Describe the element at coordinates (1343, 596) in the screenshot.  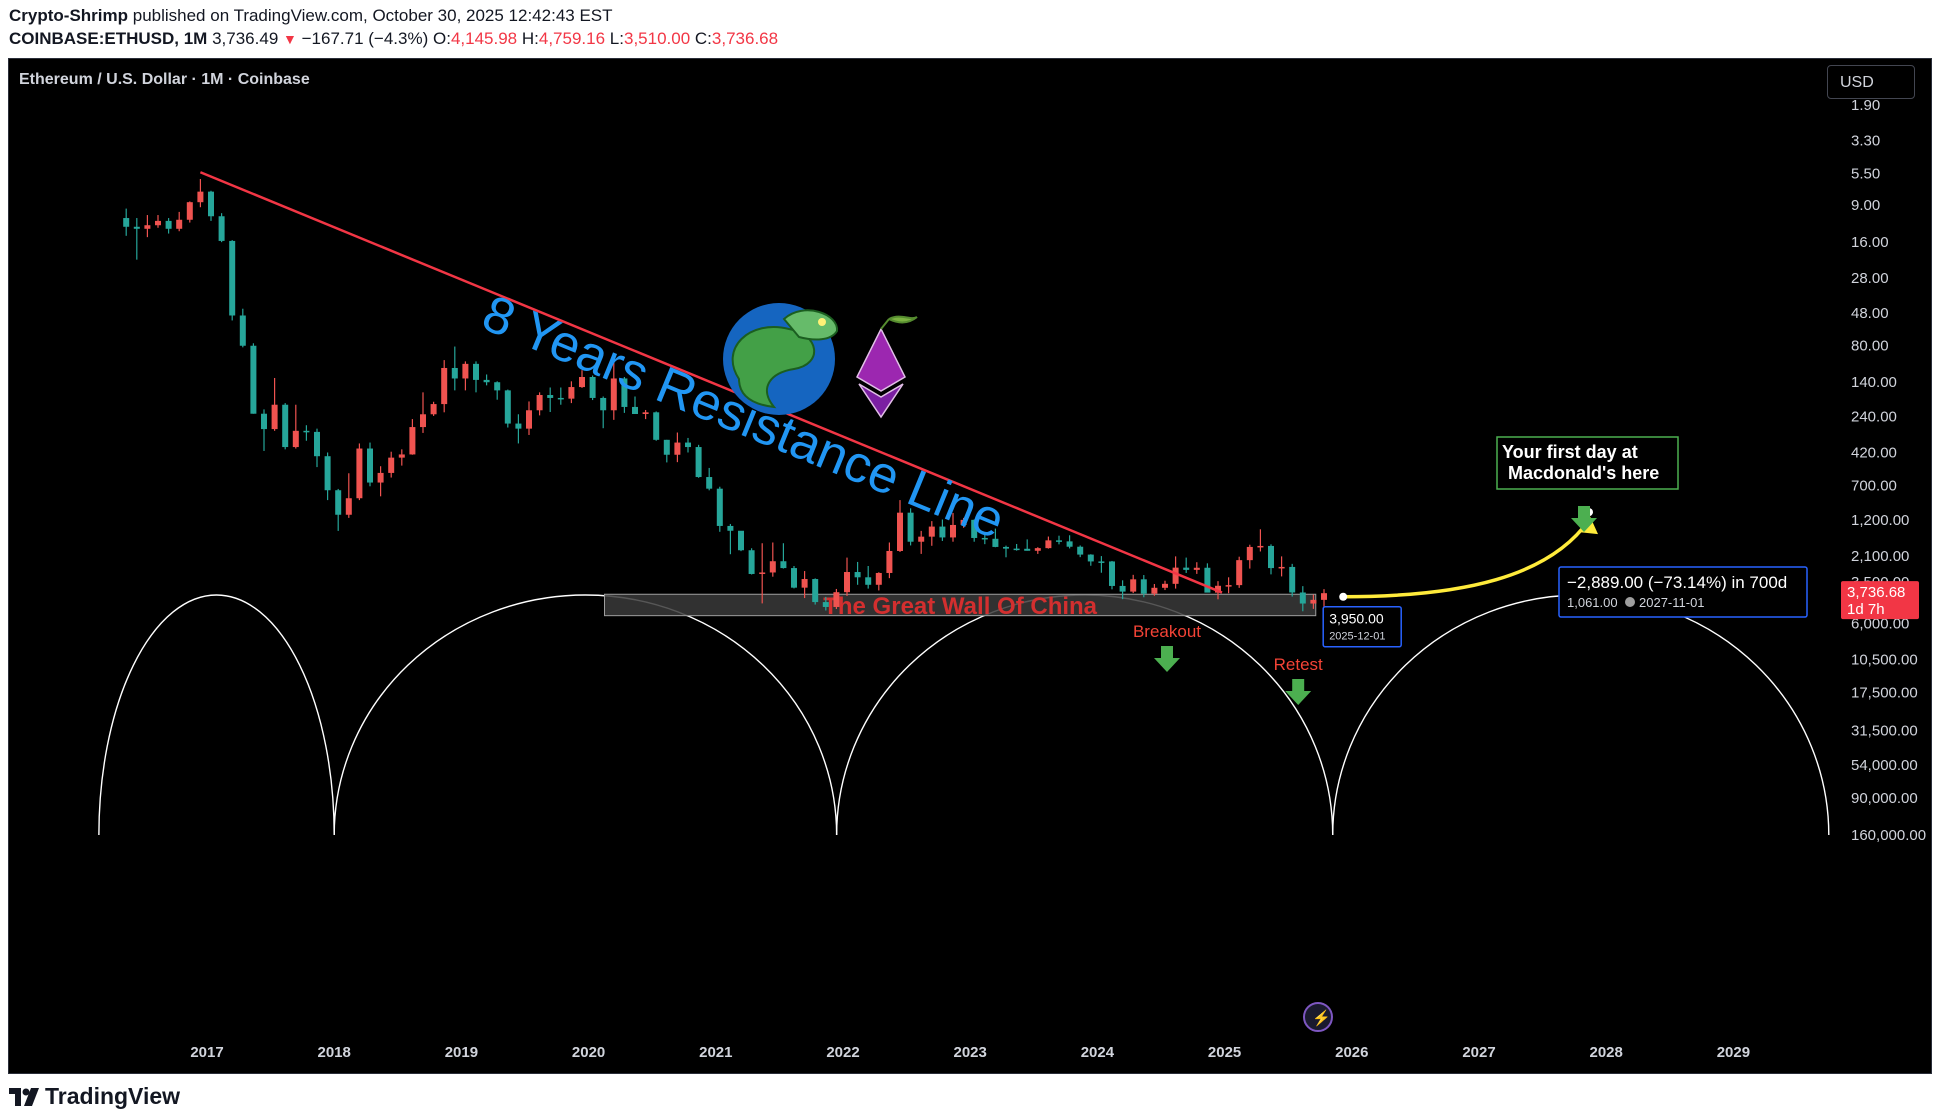
I see `projection-start-dot` at that location.